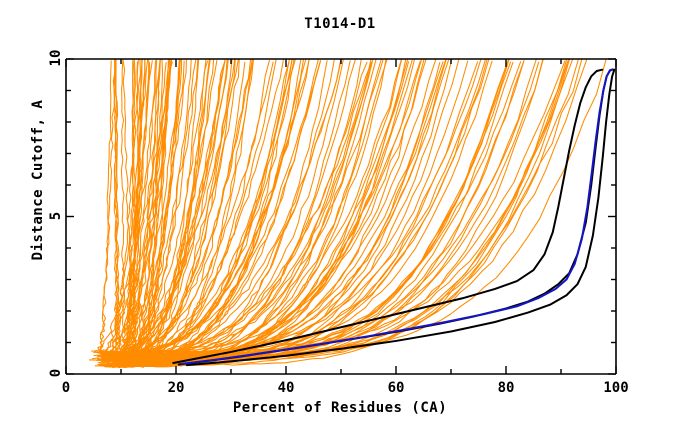 This screenshot has height=440, width=680. Describe the element at coordinates (286, 388) in the screenshot. I see `x-tick-label: 40` at that location.